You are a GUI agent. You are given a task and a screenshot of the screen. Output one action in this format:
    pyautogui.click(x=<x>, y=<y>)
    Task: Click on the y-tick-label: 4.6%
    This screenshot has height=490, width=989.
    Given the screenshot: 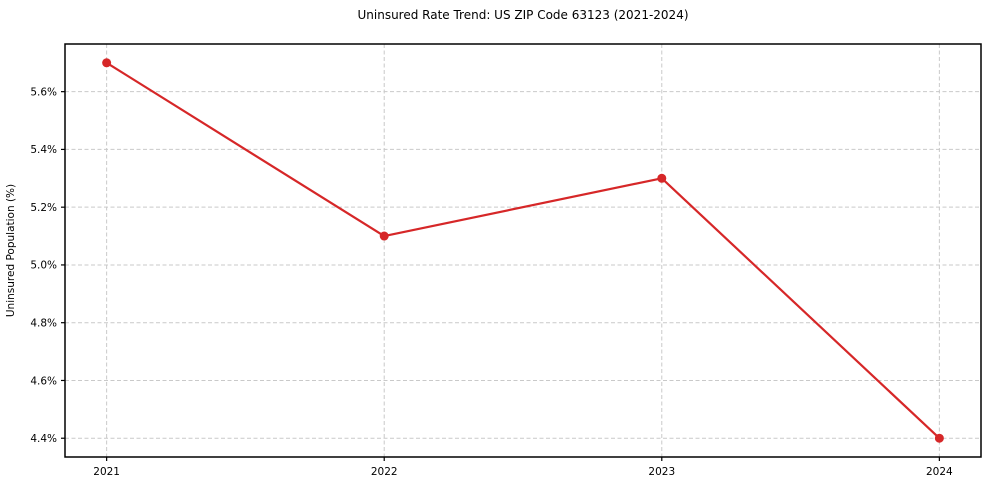 What is the action you would take?
    pyautogui.click(x=43, y=381)
    